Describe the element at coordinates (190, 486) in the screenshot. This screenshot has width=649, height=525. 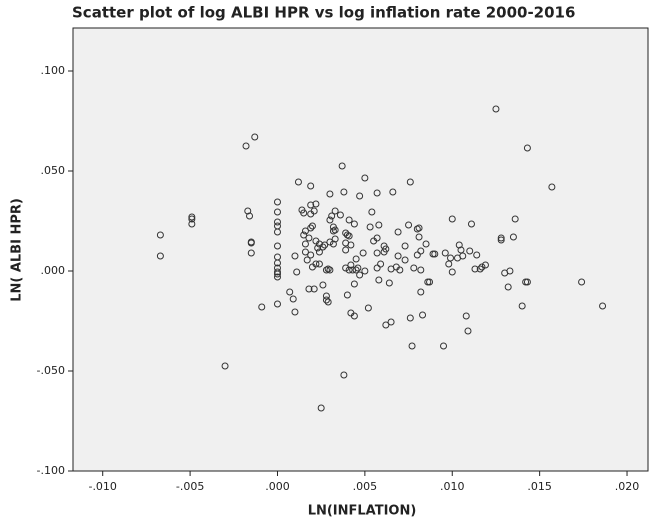
I see `x-tick-label: -.005` at that location.